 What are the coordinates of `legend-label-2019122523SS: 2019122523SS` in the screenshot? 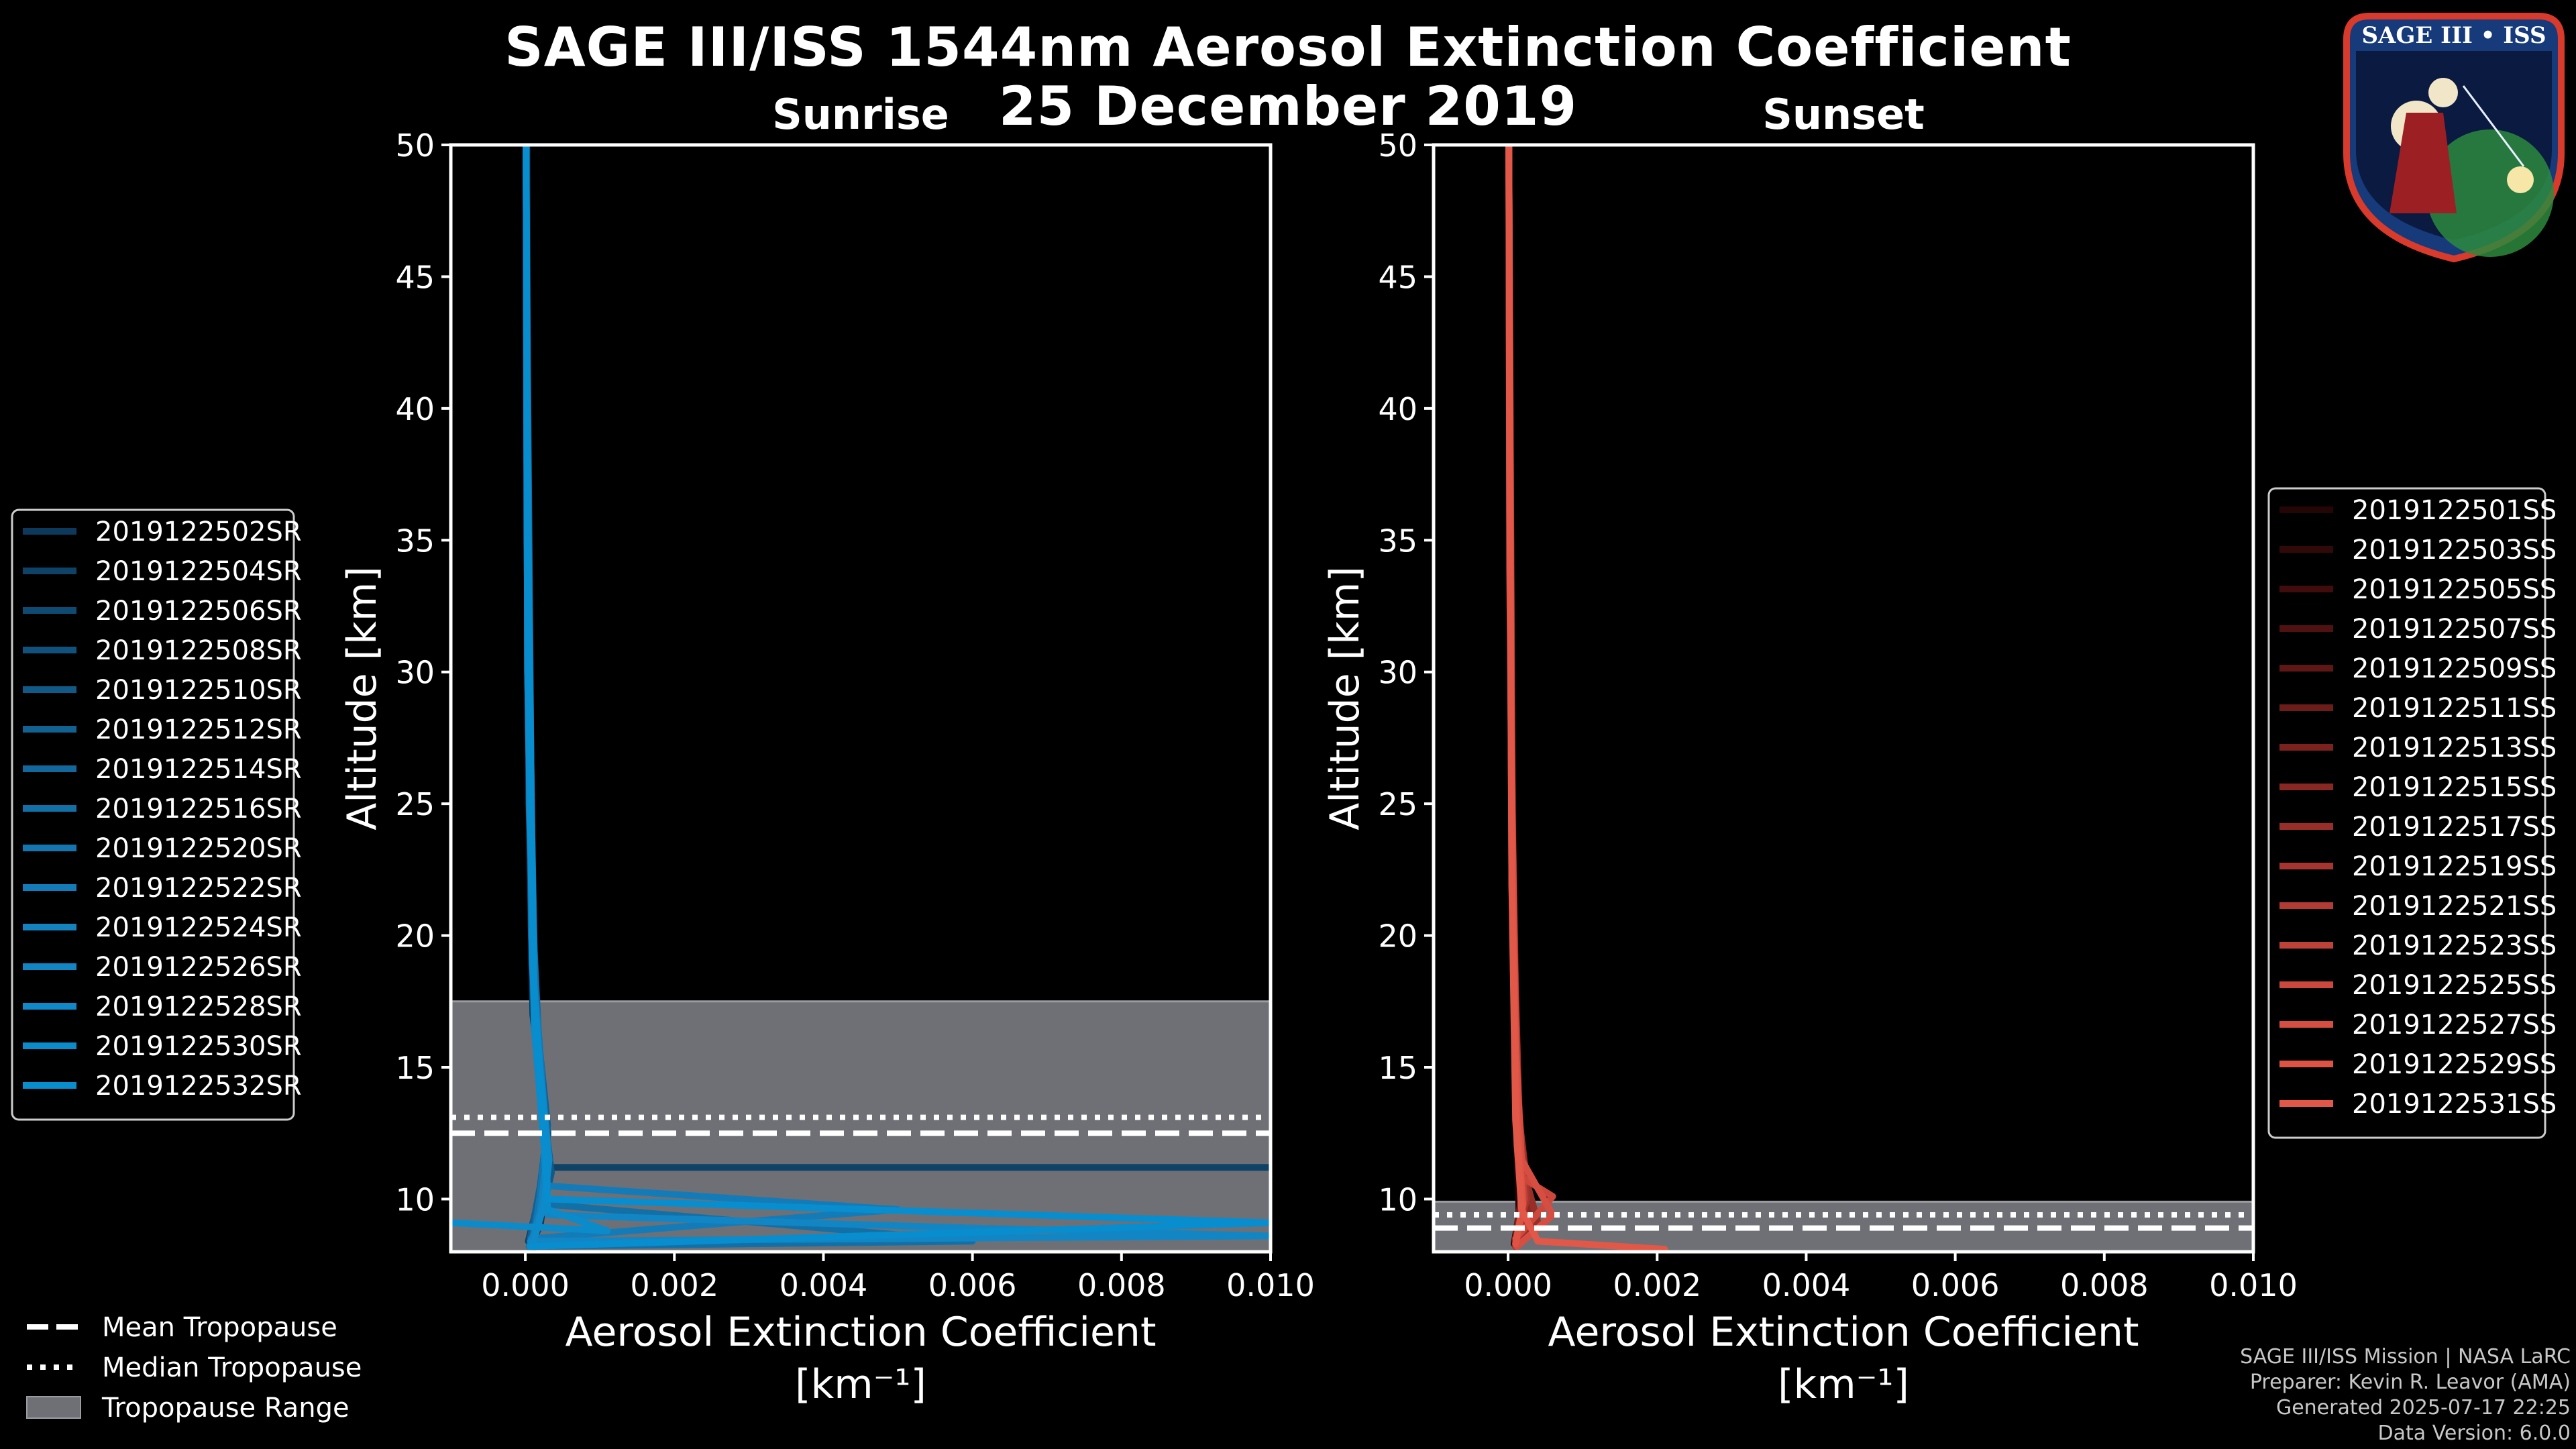 It's located at (2454, 945).